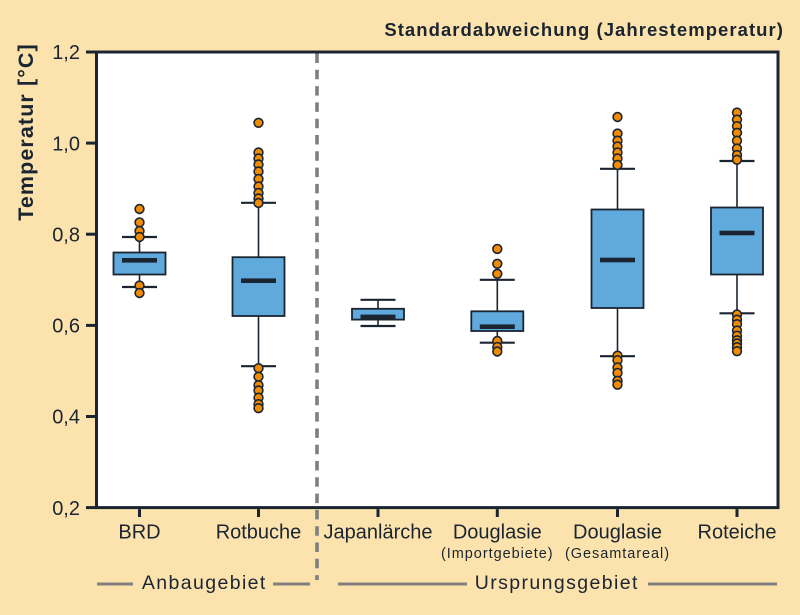 The image size is (800, 615). What do you see at coordinates (259, 533) in the screenshot?
I see `svg-text: Rotbuche` at bounding box center [259, 533].